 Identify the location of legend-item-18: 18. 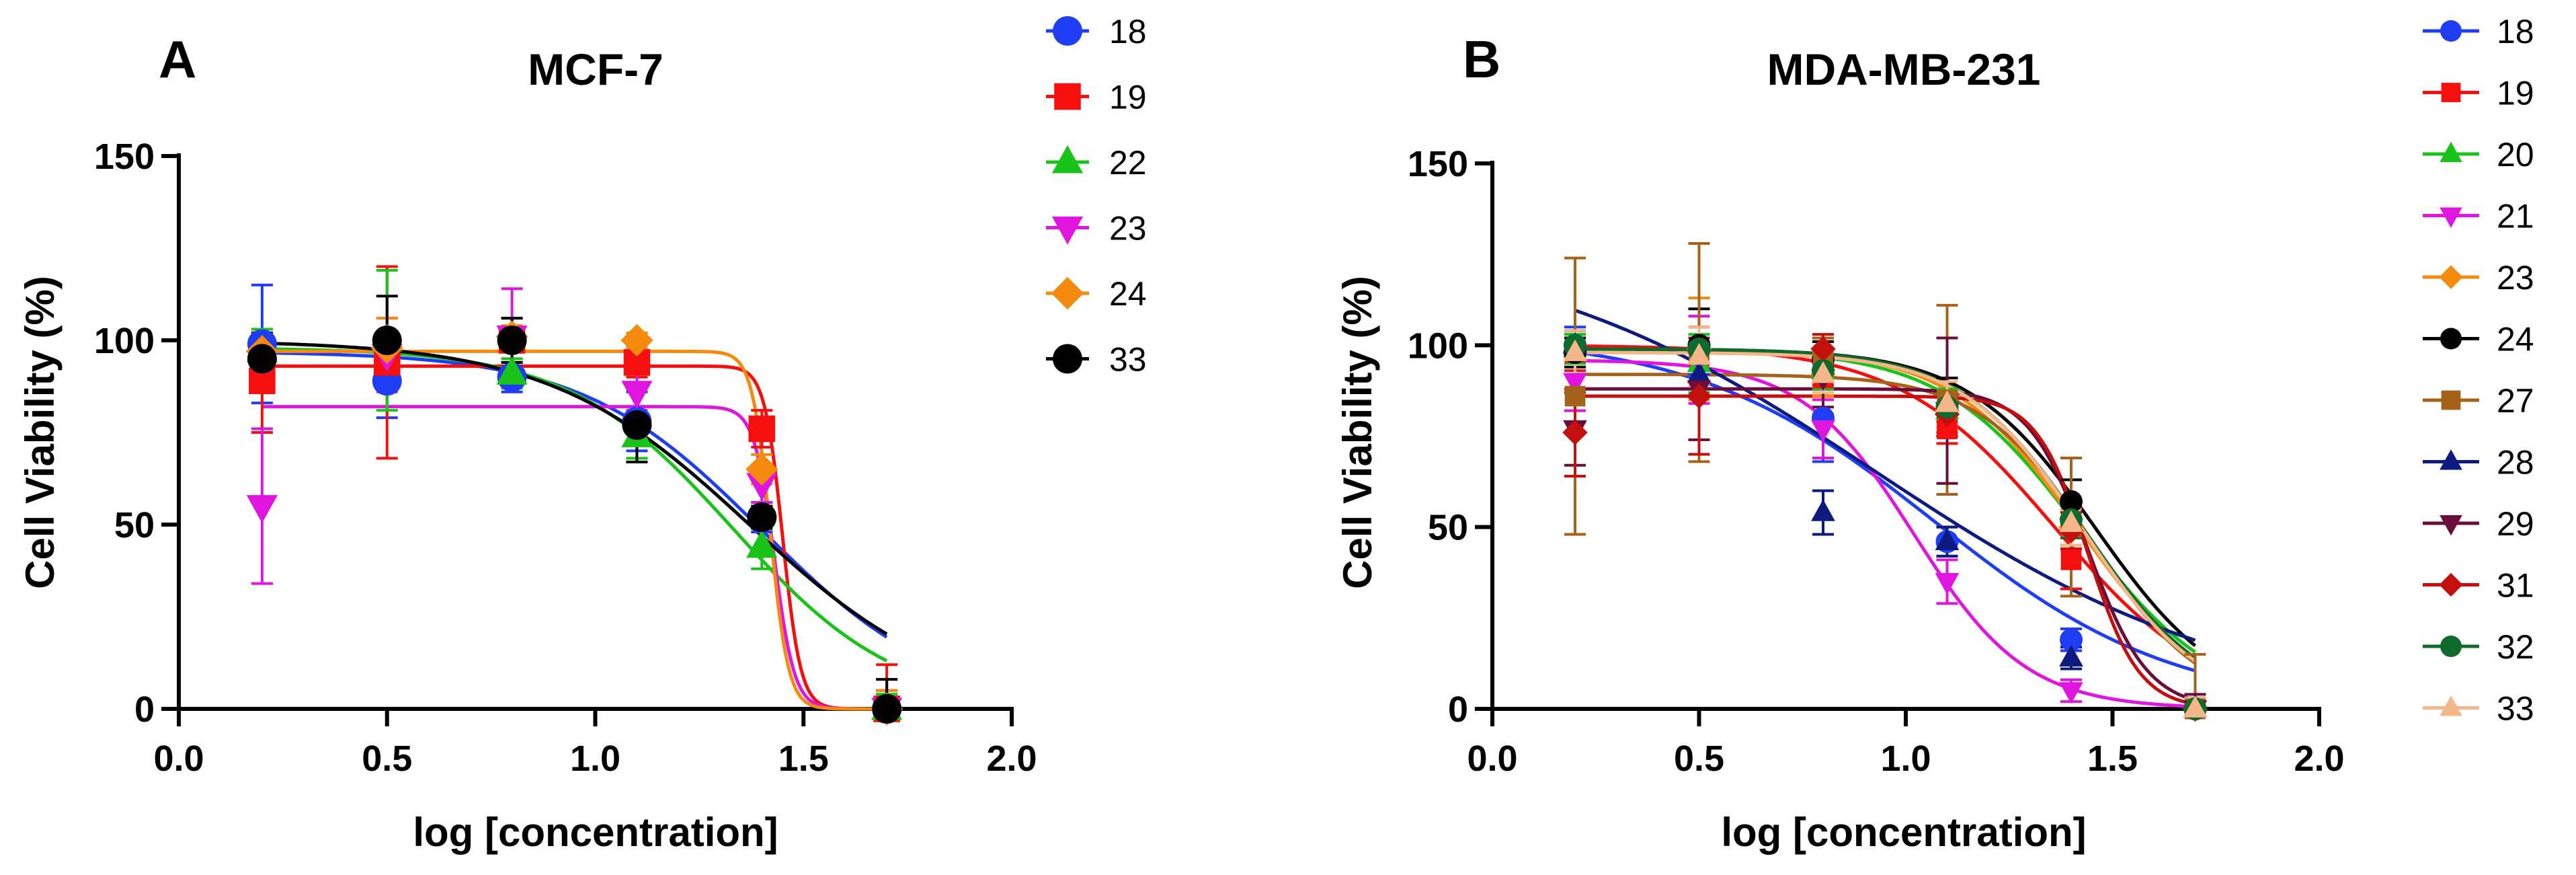
(2478, 31).